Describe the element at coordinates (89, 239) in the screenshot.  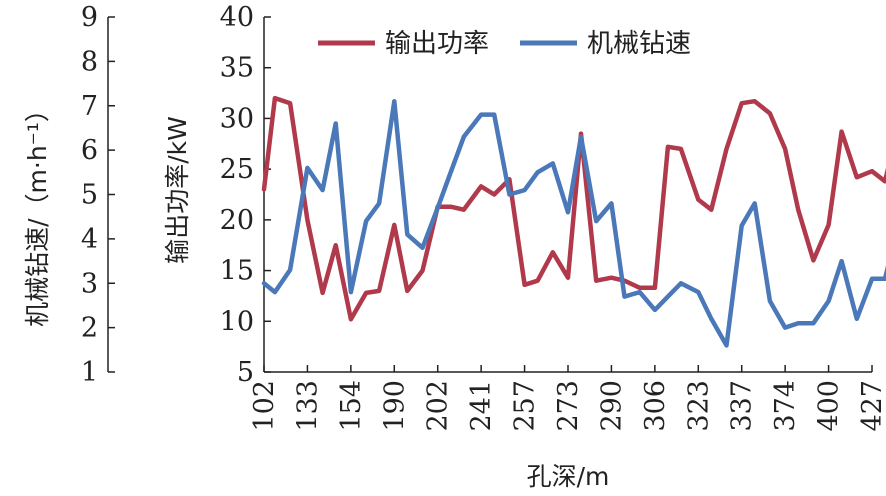
I see `outer-y-tick-label: 4` at that location.